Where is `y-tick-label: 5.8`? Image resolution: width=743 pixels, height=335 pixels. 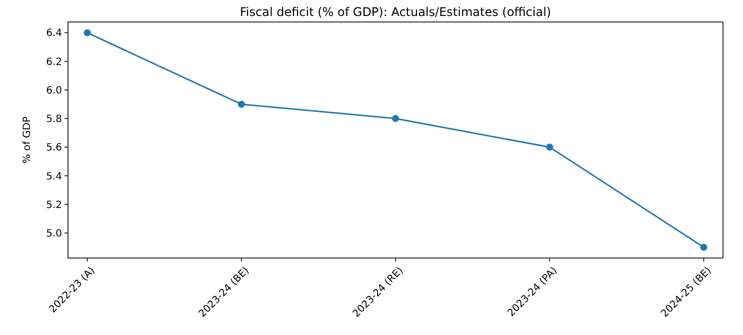
y-tick-label: 5.8 is located at coordinates (54, 120).